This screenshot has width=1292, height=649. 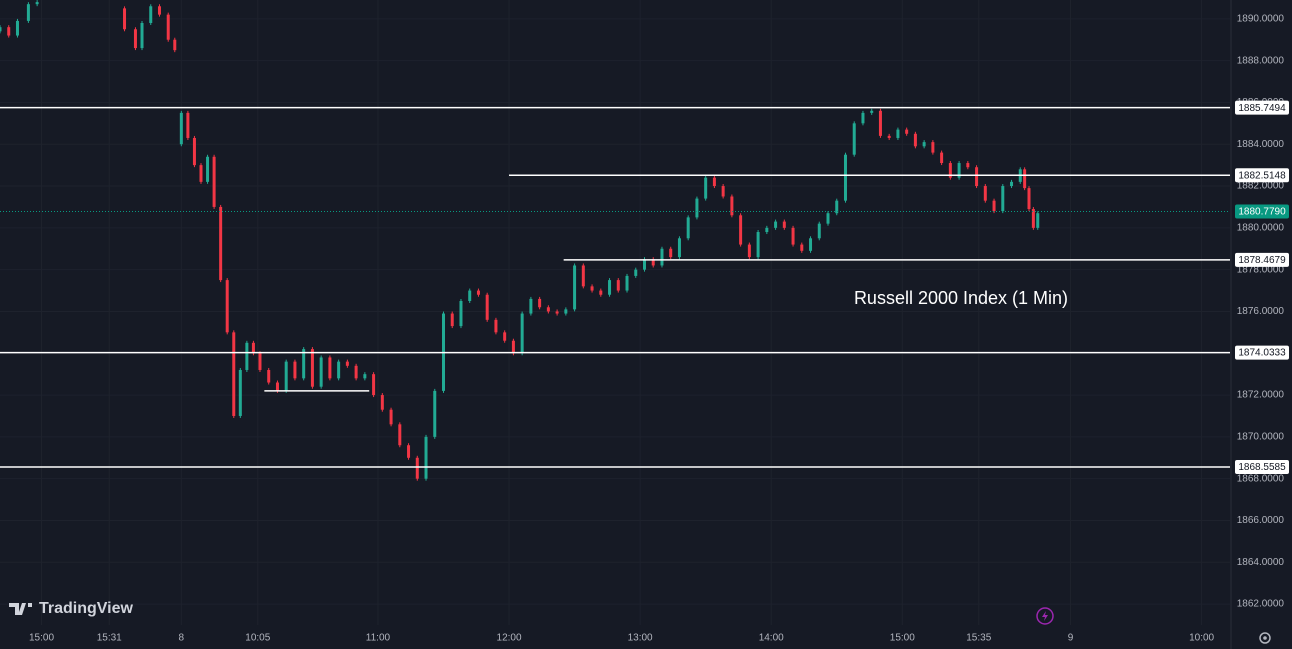 I want to click on x-tick-label: 10:00, so click(x=1201, y=638).